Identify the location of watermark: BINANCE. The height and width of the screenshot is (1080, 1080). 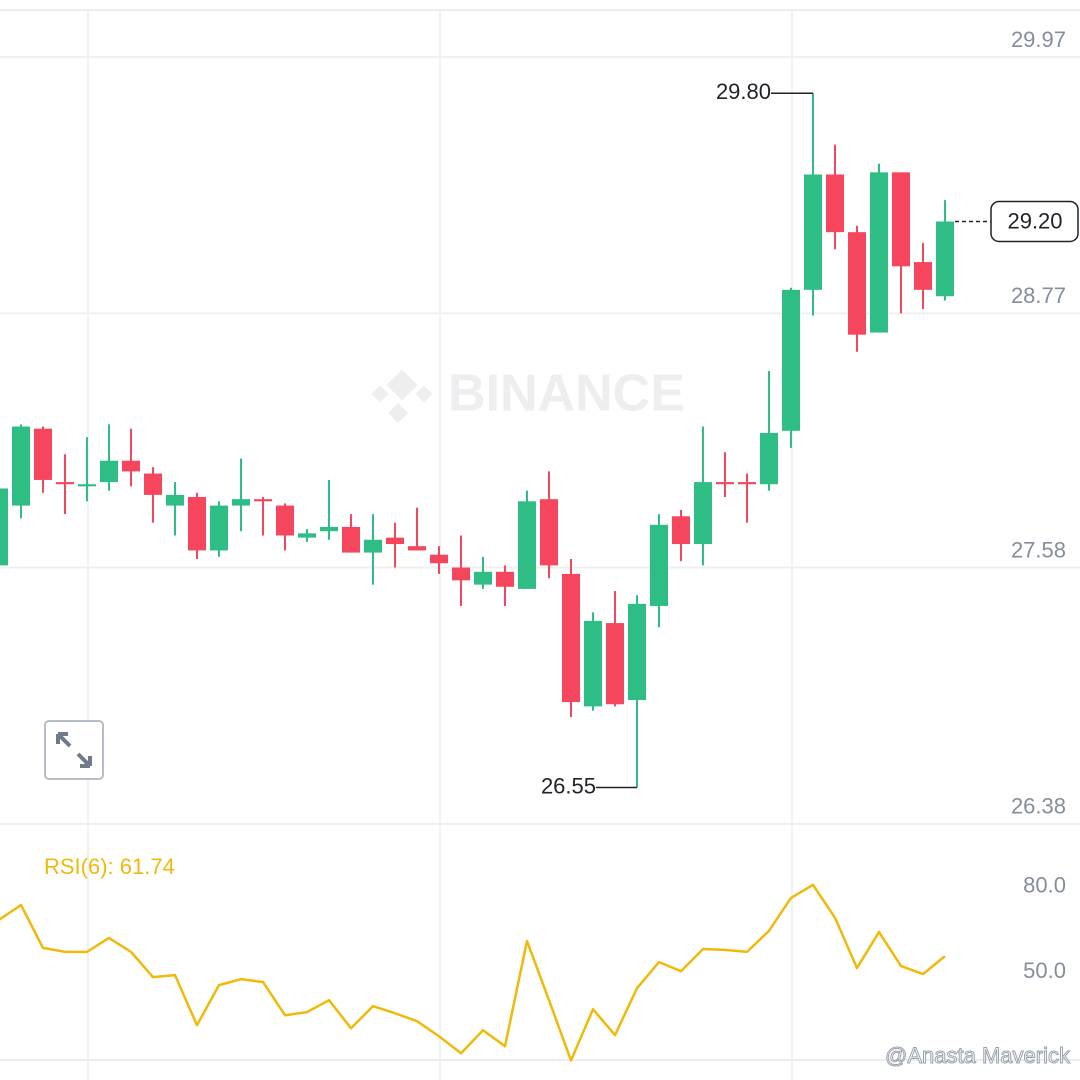
(566, 394).